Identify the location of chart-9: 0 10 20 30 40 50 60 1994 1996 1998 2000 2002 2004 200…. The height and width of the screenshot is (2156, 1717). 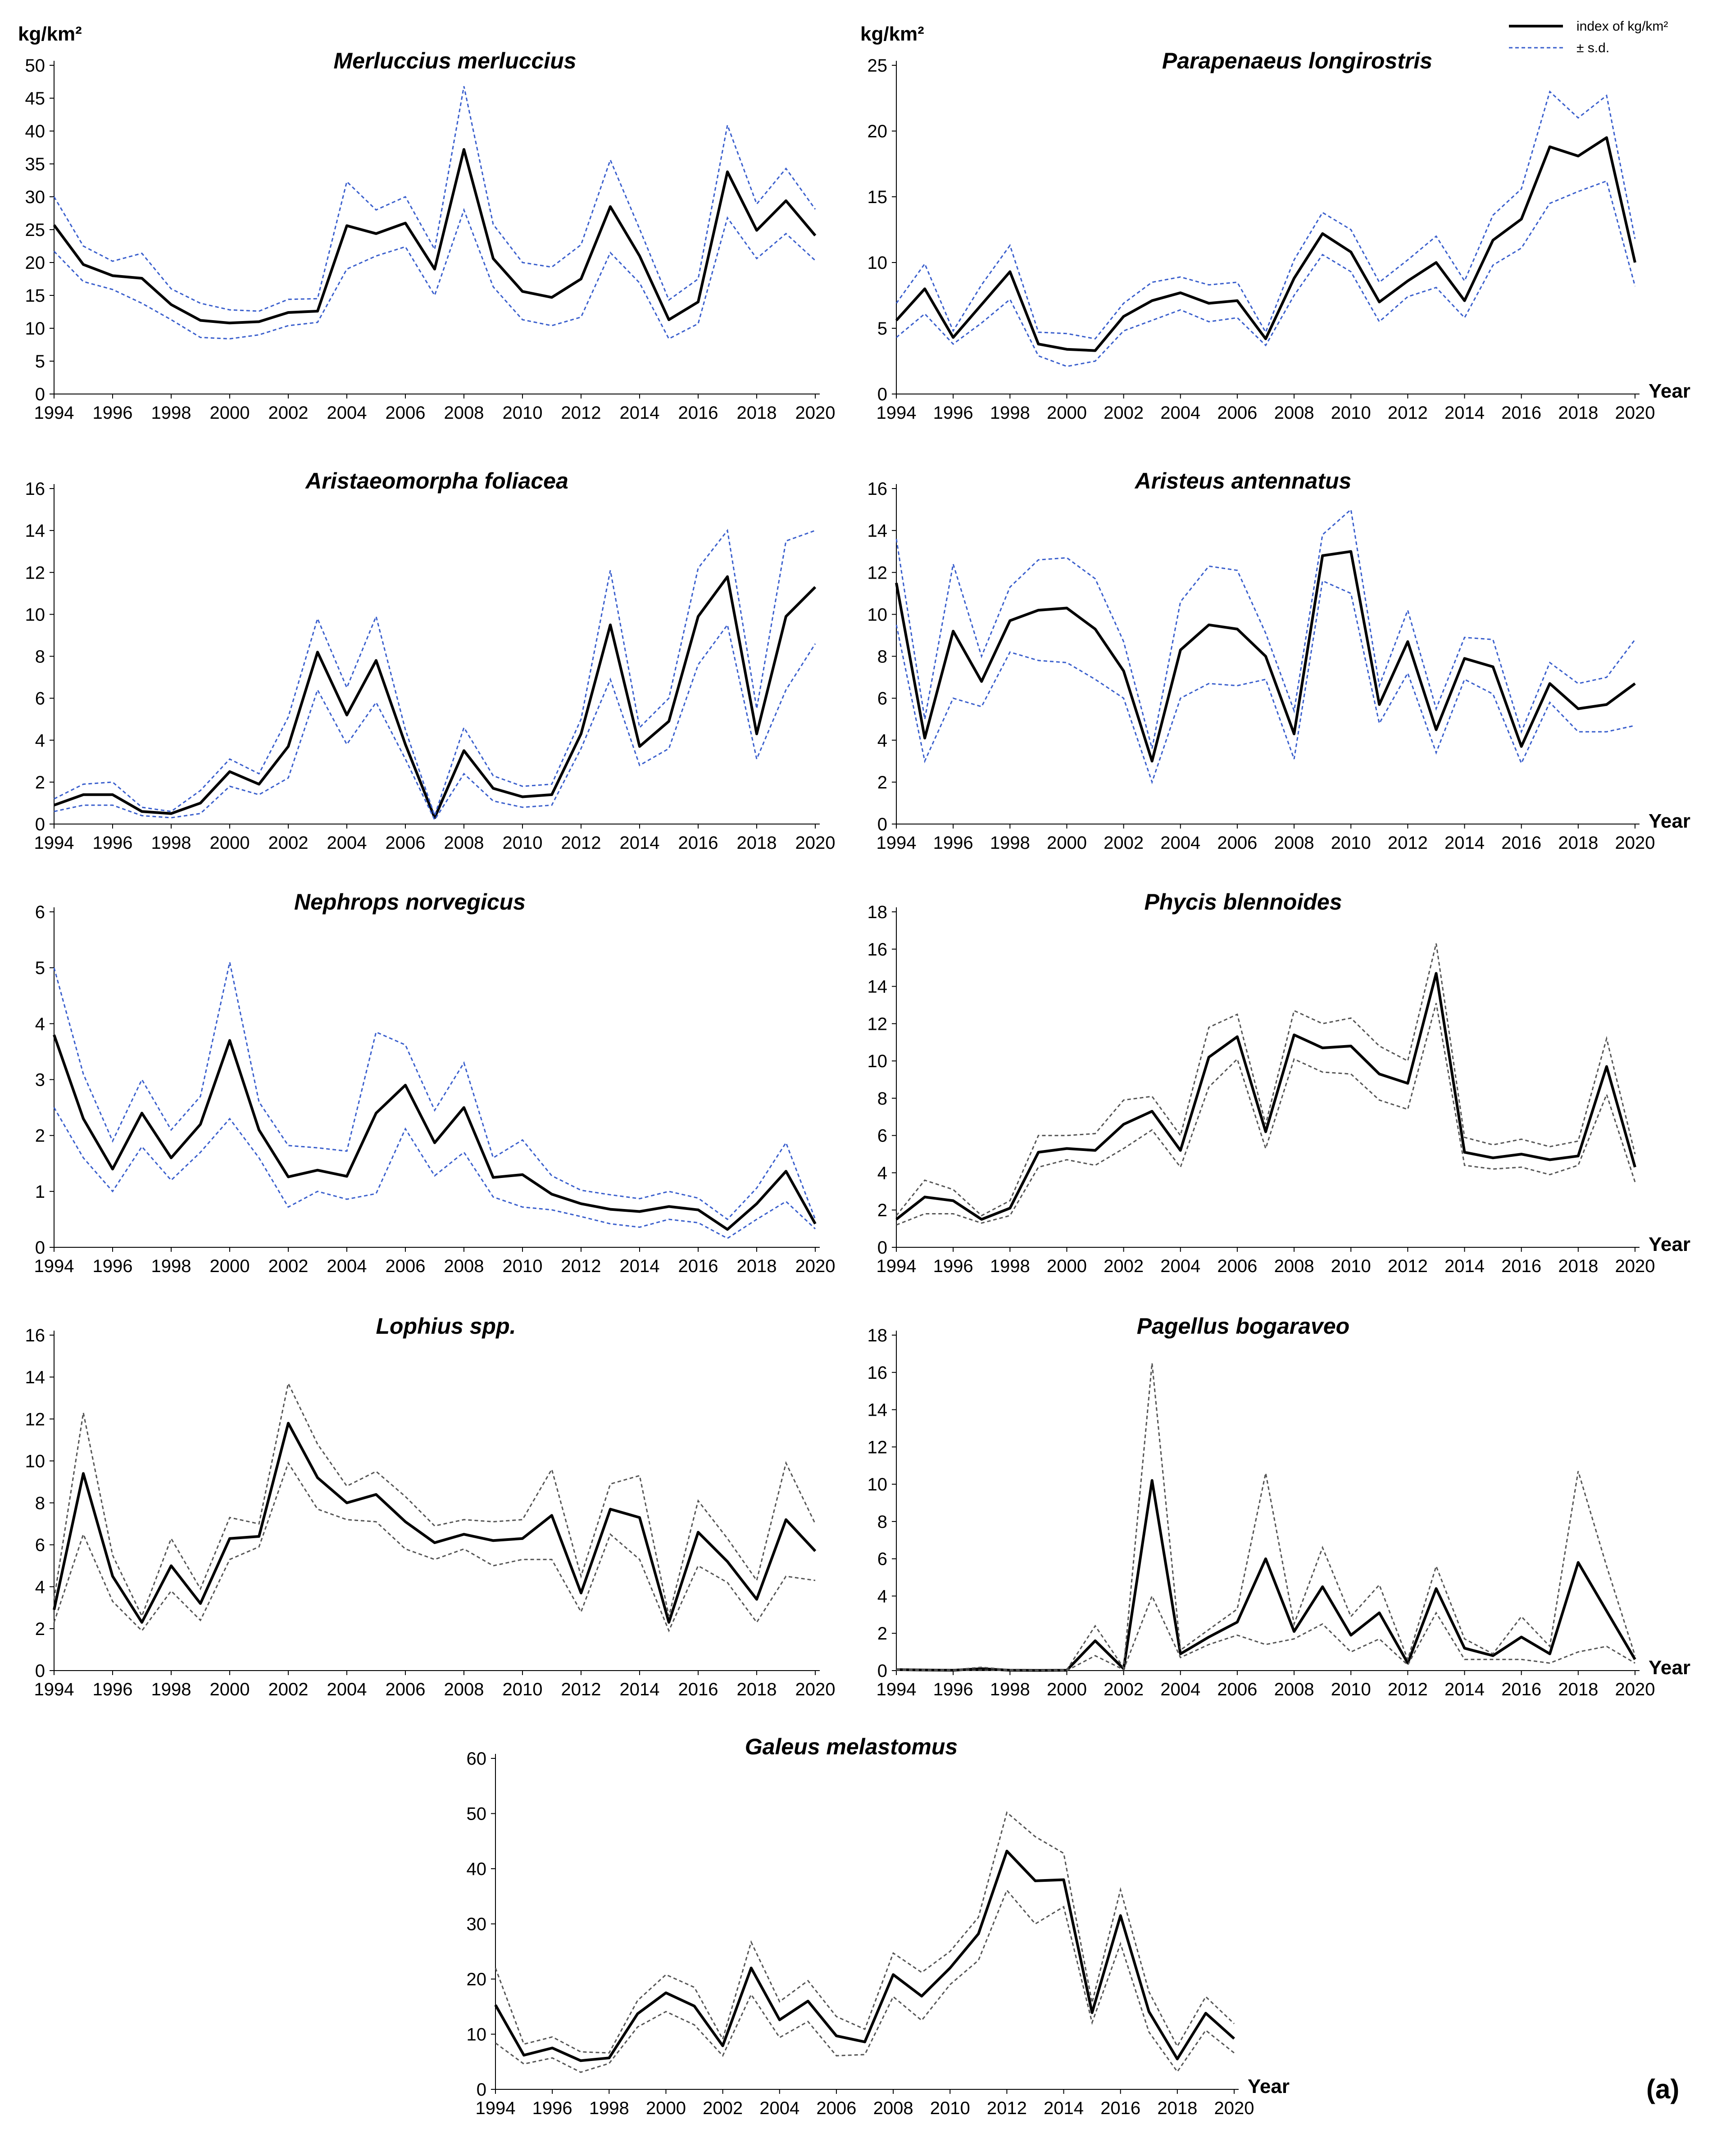
(878, 1926).